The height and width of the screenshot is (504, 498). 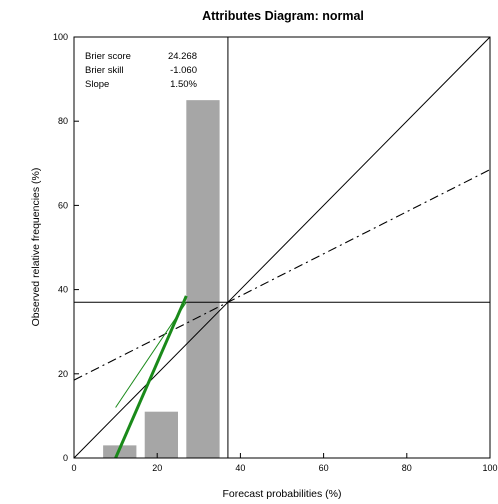 What do you see at coordinates (489, 468) in the screenshot?
I see `x-tick-label: 100` at bounding box center [489, 468].